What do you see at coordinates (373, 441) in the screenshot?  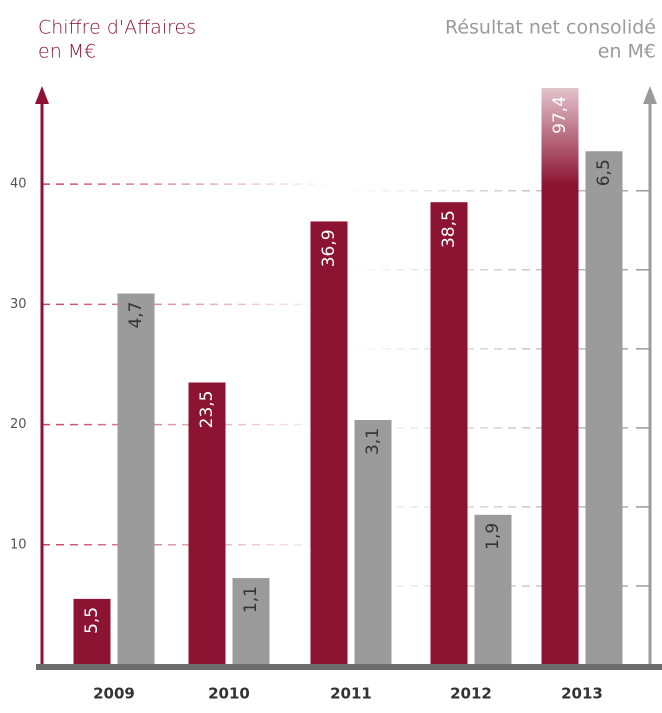 I see `value-label: 3,1` at bounding box center [373, 441].